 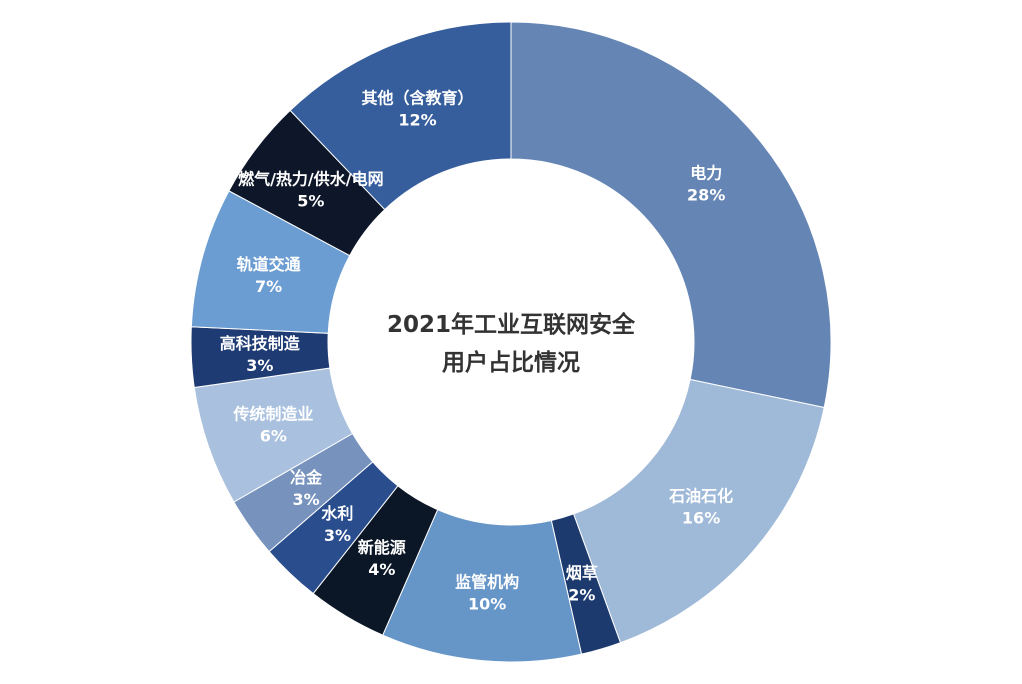 I want to click on slice-label-6: 冶金 3%, so click(x=306, y=488).